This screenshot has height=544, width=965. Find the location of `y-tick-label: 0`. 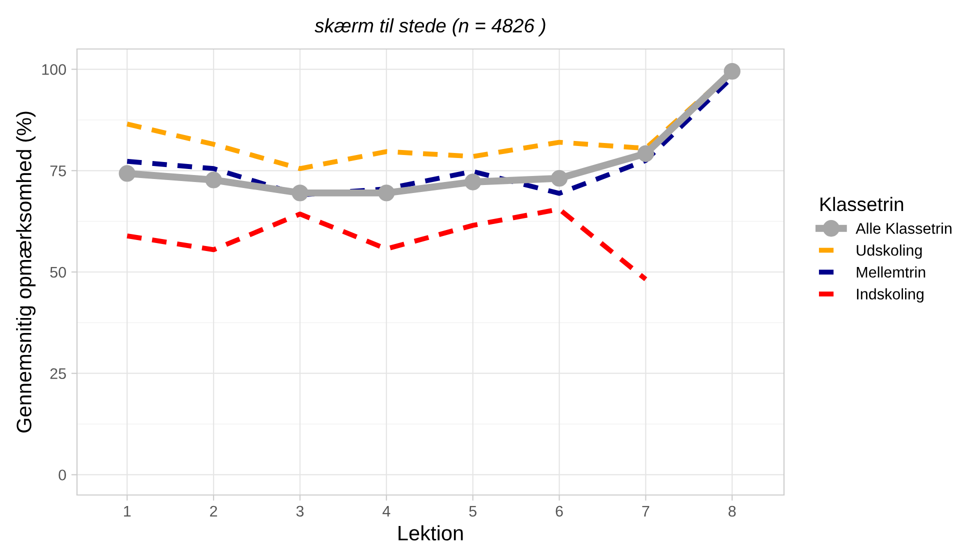

y-tick-label: 0 is located at coordinates (62, 475).